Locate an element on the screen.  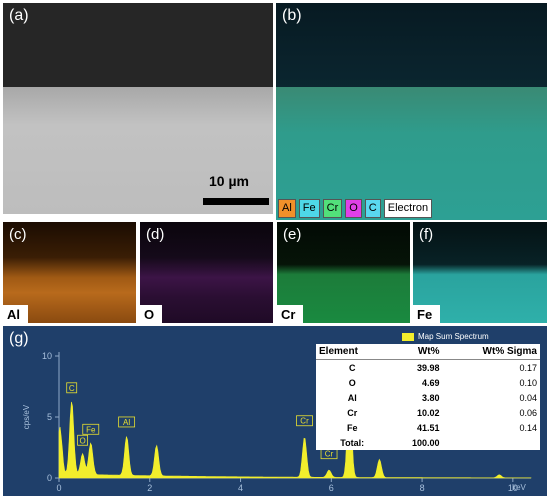
table-row: Cr 10.02 0.06 is located at coordinates (428, 412).